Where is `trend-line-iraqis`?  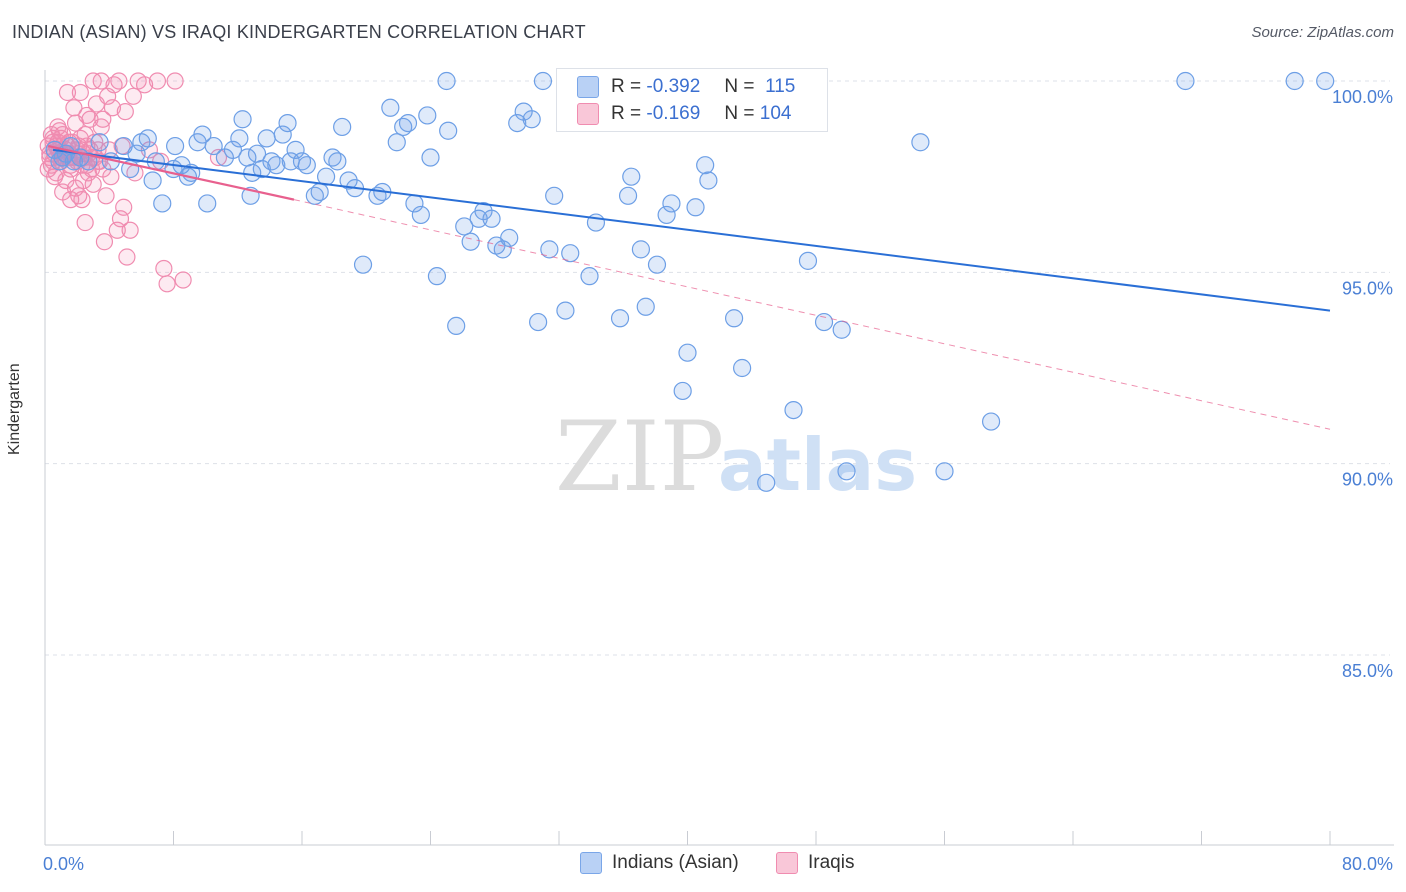
trend-line-iraqis is located at coordinates (171, 172).